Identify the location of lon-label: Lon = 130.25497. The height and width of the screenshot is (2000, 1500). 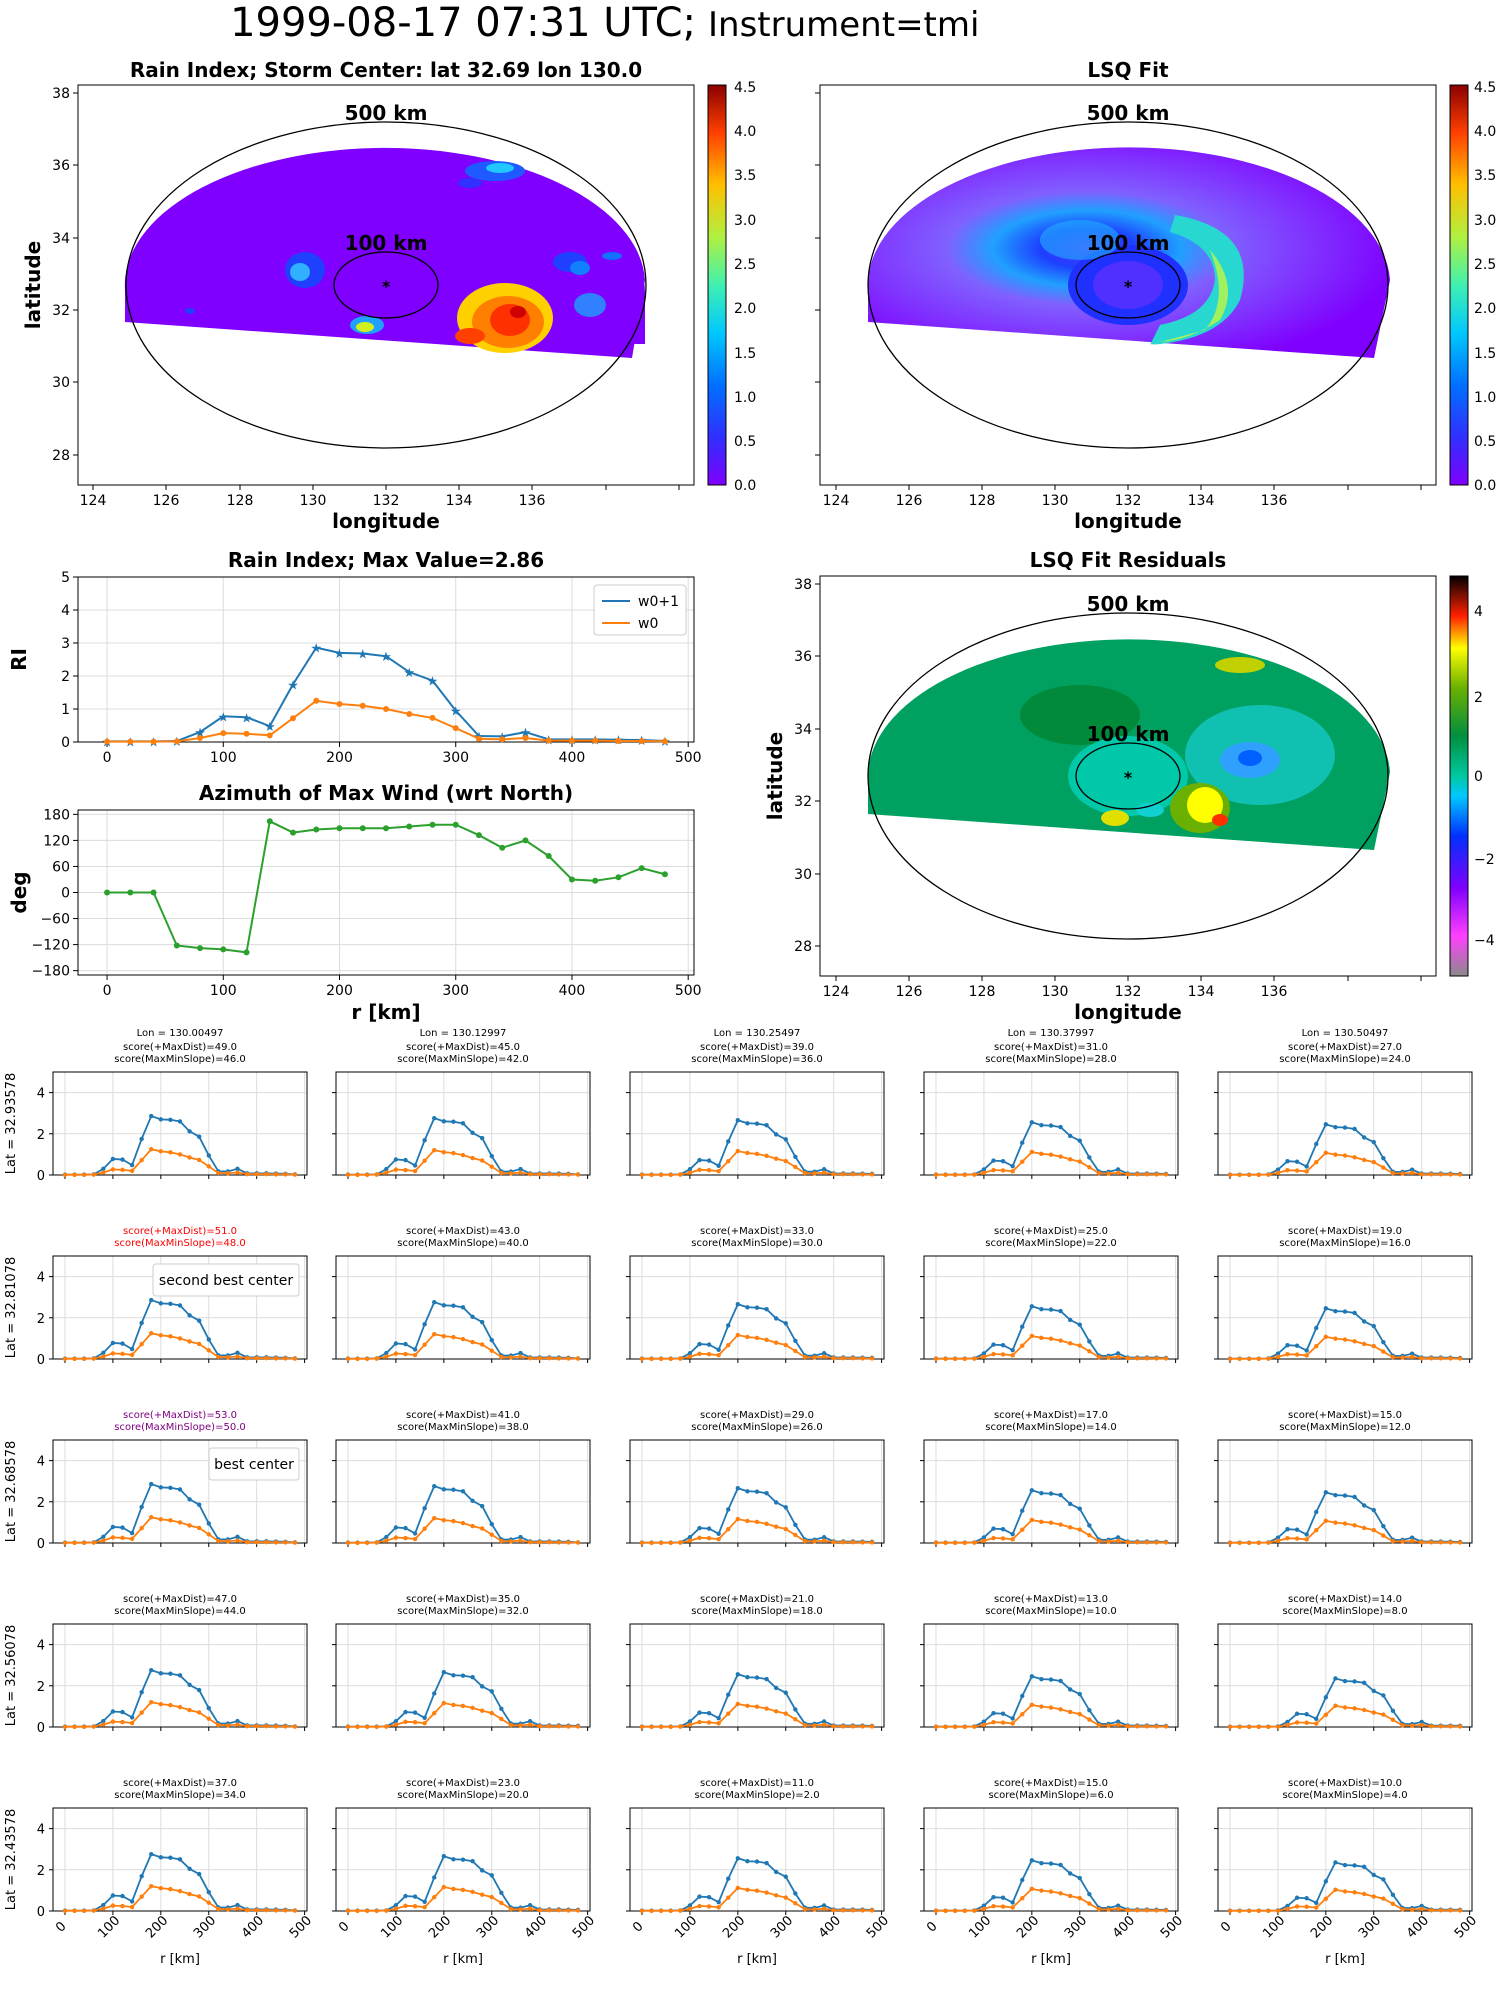
(757, 1033).